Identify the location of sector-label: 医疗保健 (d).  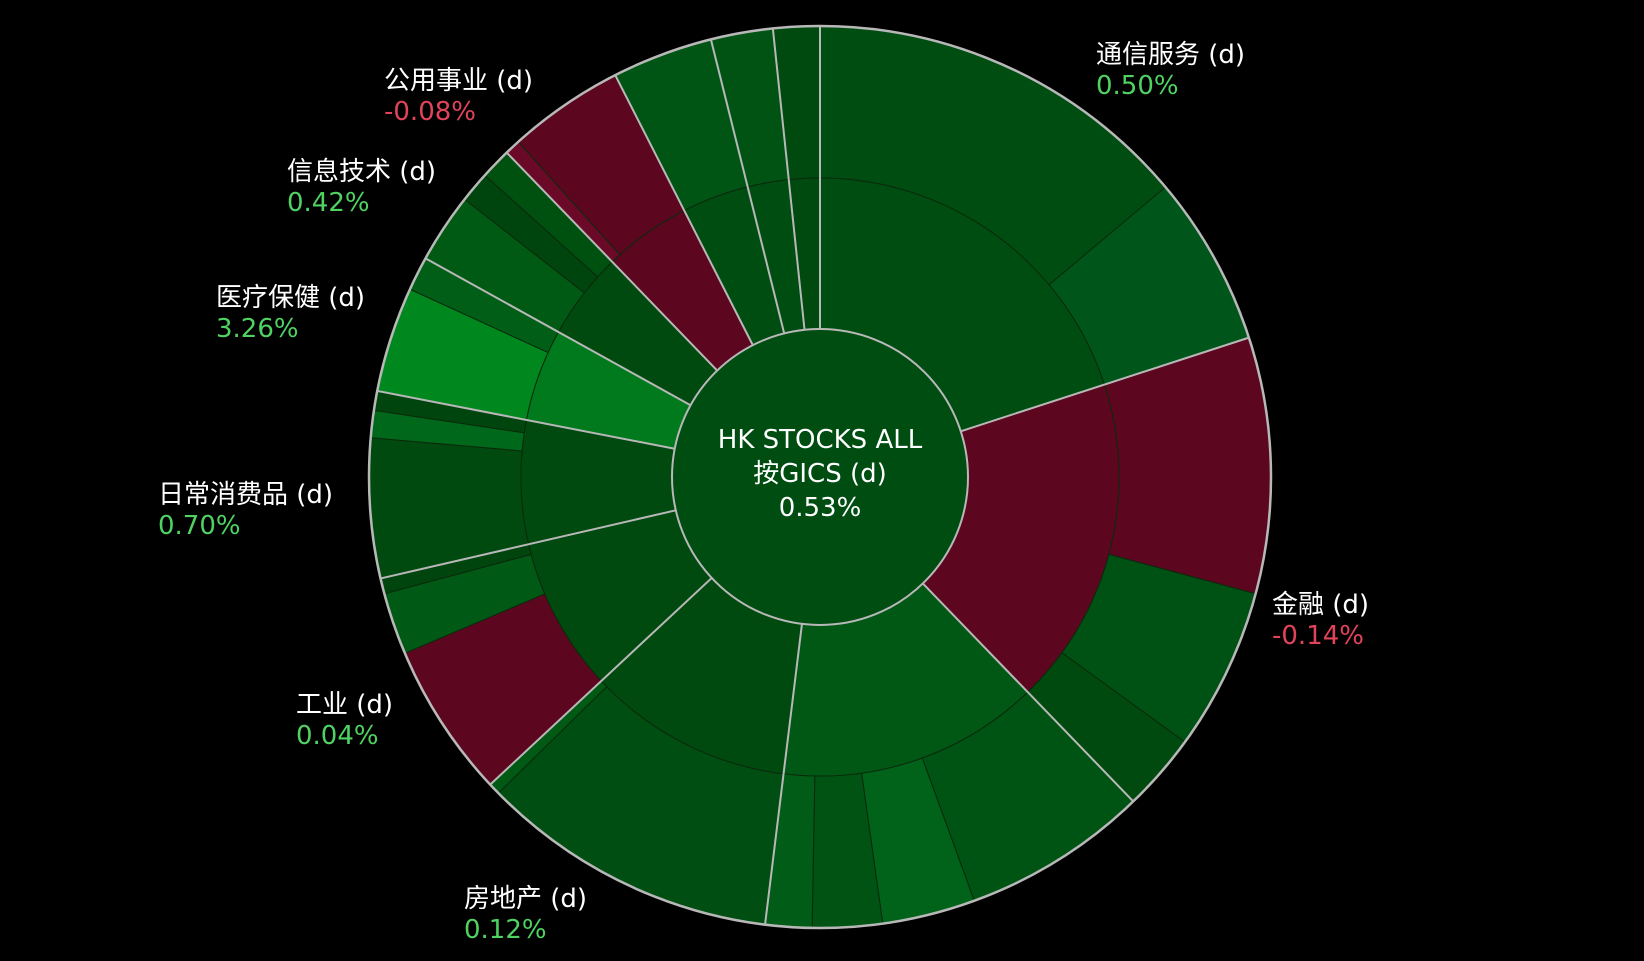
(290, 298).